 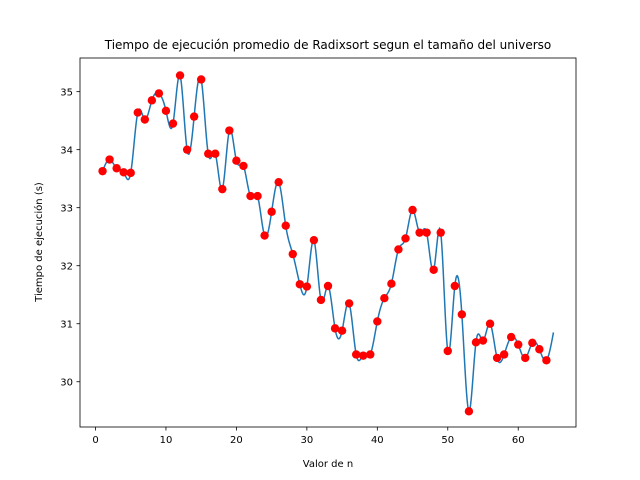 I want to click on x-tick-label: 30, so click(x=306, y=440).